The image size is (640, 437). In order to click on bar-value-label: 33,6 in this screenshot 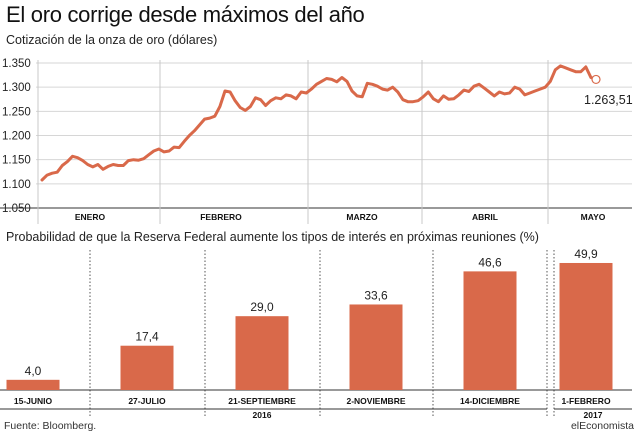, I will do `click(376, 295)`.